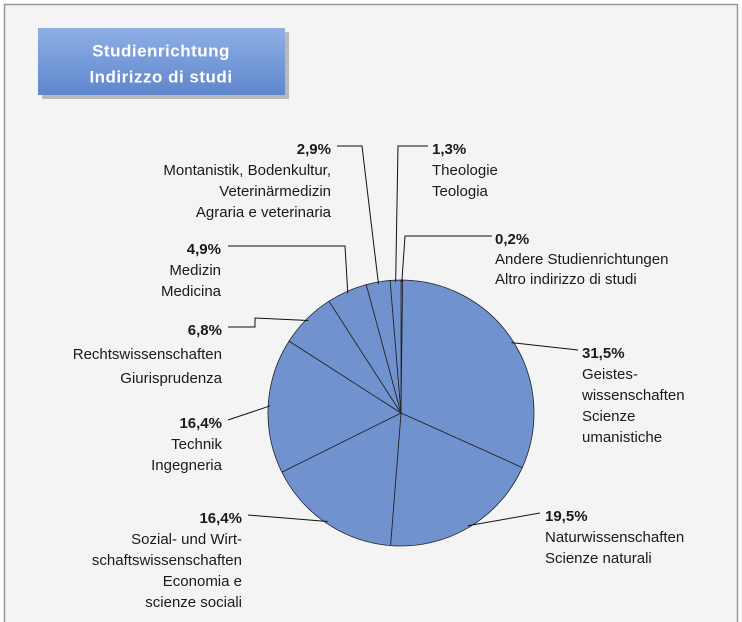 Image resolution: width=742 pixels, height=622 pixels. I want to click on slice-label: Medizin, so click(195, 270).